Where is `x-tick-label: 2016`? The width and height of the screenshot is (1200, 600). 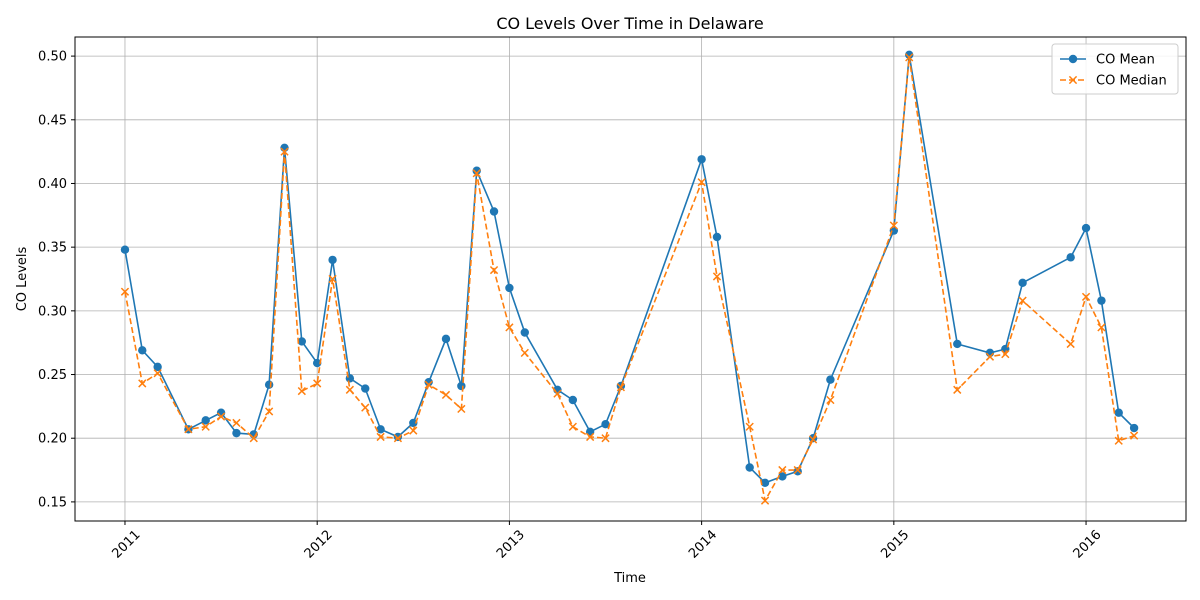 x-tick-label: 2016 is located at coordinates (1088, 545).